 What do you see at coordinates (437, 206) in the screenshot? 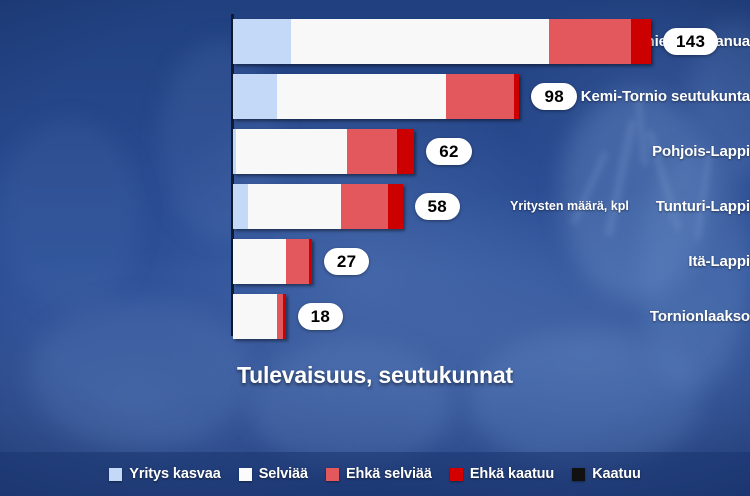
I see `value-pill: 58` at bounding box center [437, 206].